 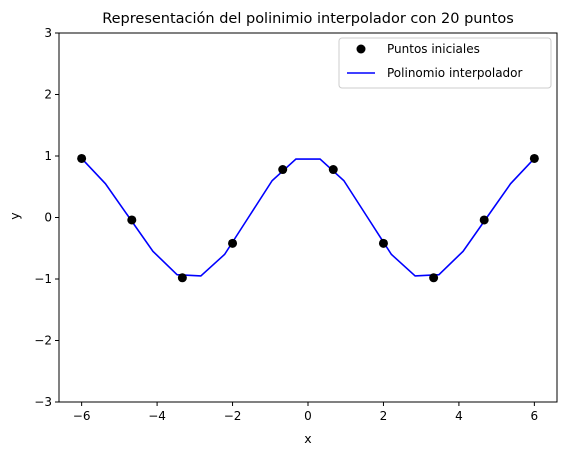 What do you see at coordinates (233, 416) in the screenshot?
I see `x-tick-label: −2` at bounding box center [233, 416].